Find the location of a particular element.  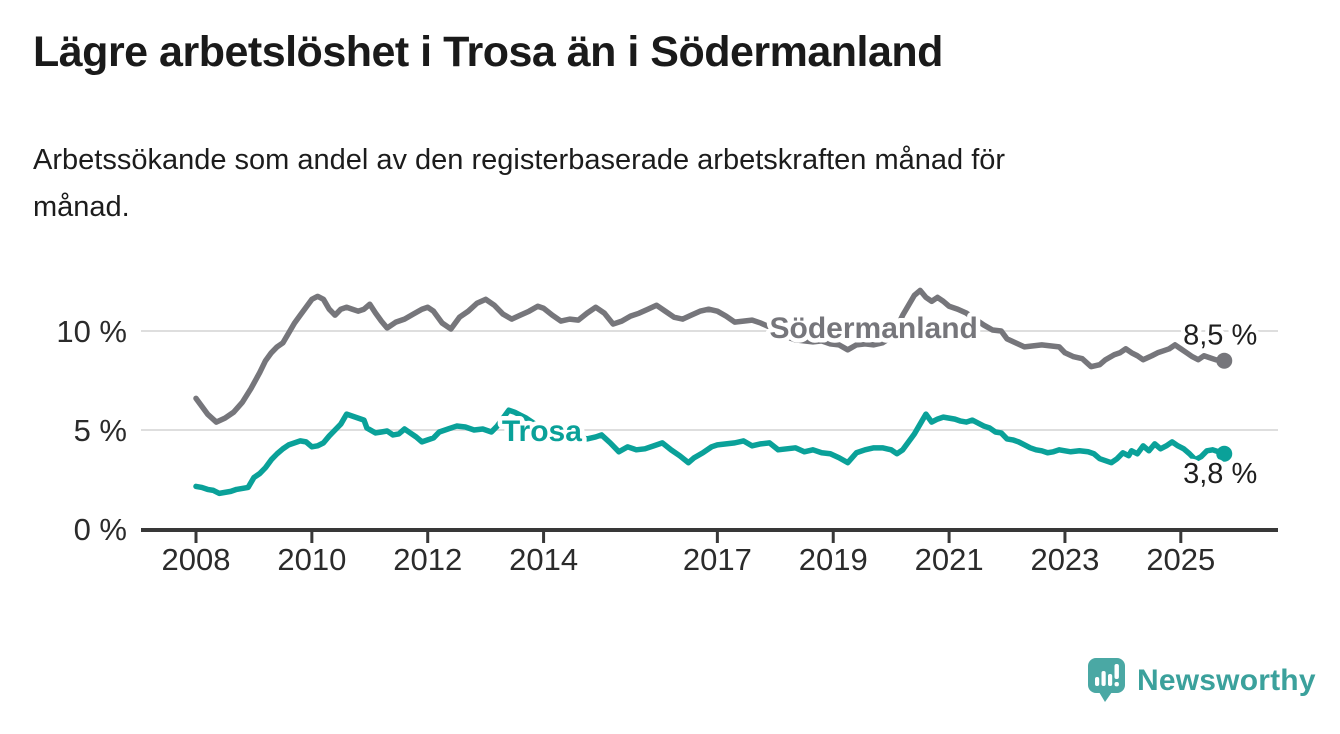

logo-exclamation-stem is located at coordinates (1116, 671).